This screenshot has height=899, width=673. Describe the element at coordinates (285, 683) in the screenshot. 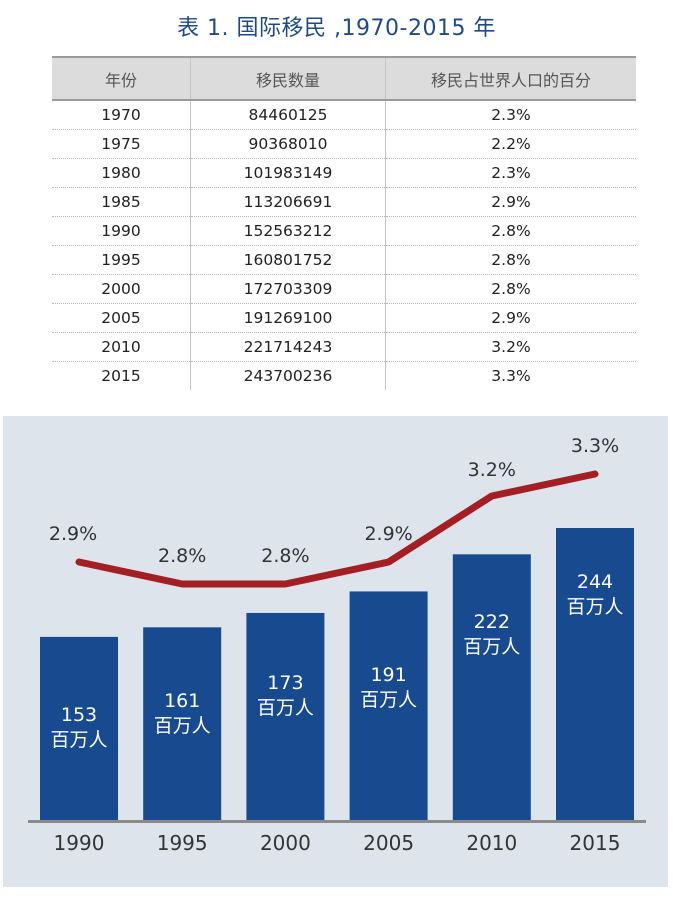

I see `bar-value-label: 173` at that location.